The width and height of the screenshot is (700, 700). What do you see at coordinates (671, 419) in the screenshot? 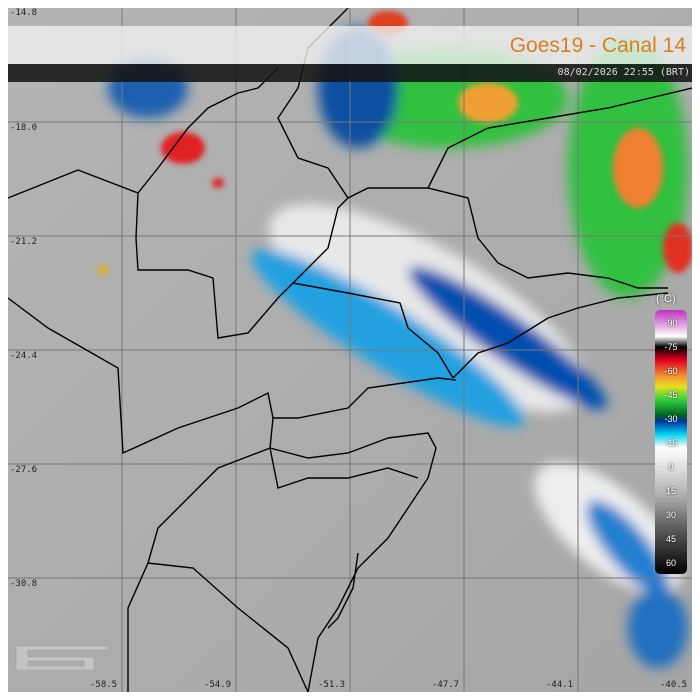
I see `colorbar-tick: -30` at bounding box center [671, 419].